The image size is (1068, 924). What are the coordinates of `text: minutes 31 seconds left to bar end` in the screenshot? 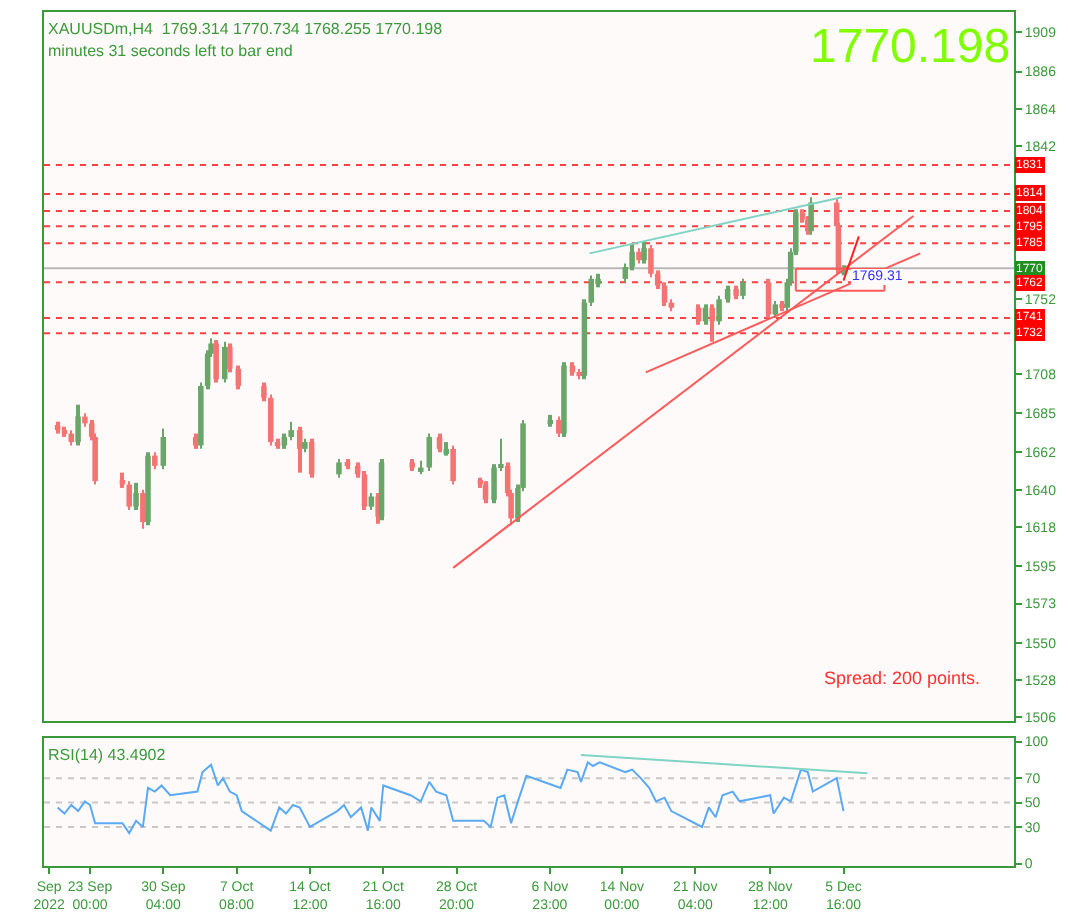 It's located at (170, 51).